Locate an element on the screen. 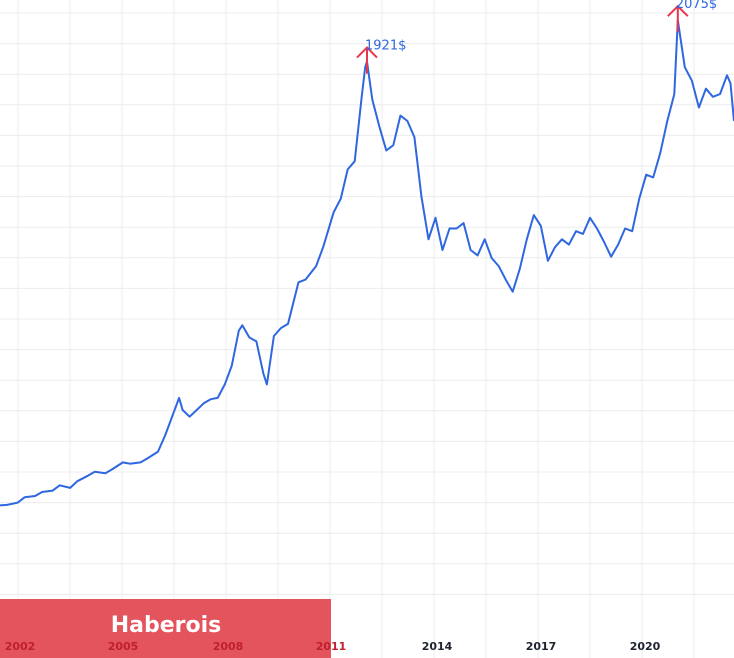  x-tick-label: 2008 is located at coordinates (228, 646).